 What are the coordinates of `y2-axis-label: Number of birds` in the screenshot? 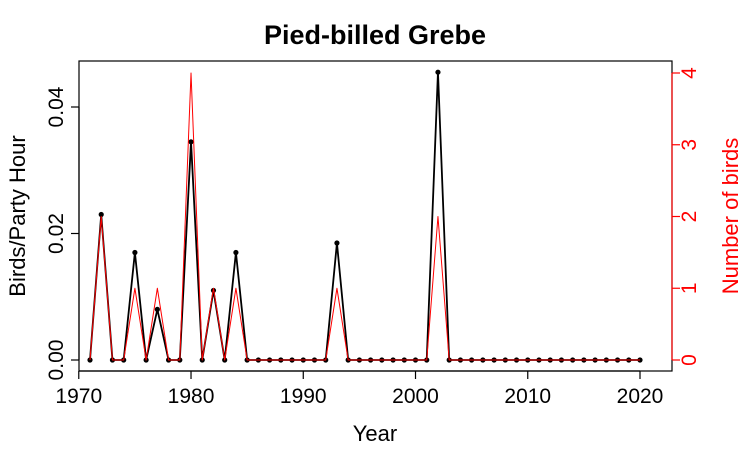 It's located at (730, 216).